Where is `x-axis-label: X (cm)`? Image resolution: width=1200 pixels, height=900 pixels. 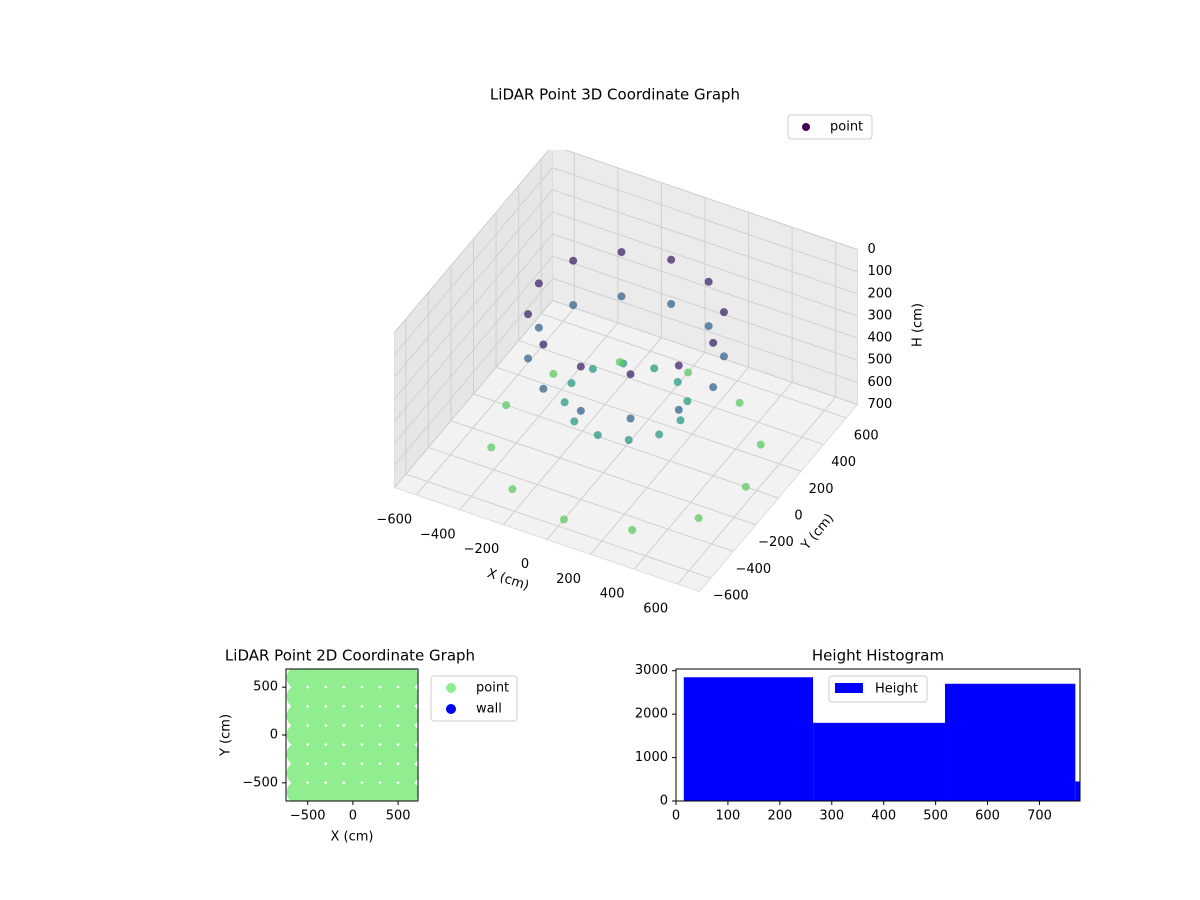 x-axis-label: X (cm) is located at coordinates (352, 837).